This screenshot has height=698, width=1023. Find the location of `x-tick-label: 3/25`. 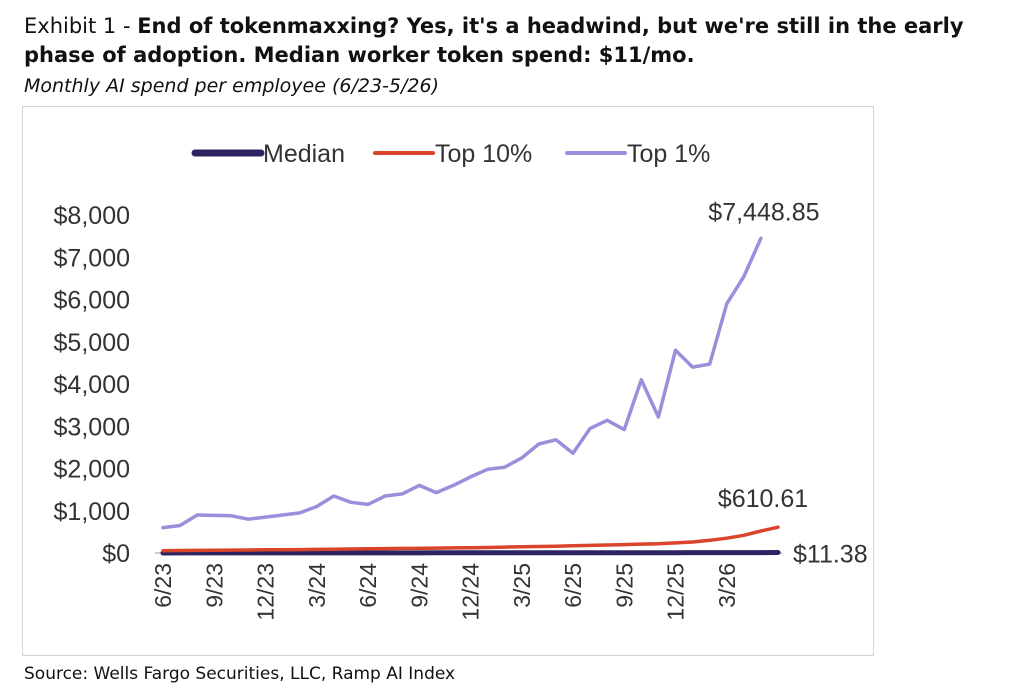

x-tick-label: 3/25 is located at coordinates (522, 585).